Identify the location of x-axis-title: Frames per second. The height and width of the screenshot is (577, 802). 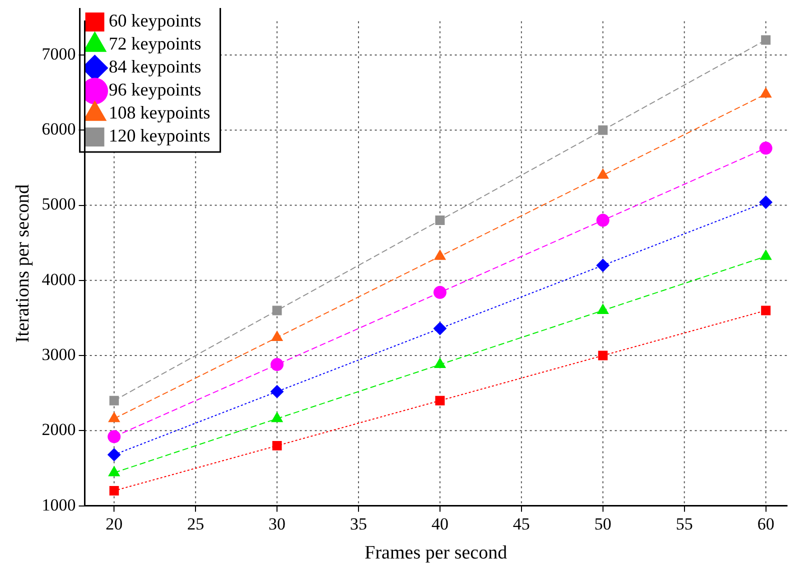
(436, 553).